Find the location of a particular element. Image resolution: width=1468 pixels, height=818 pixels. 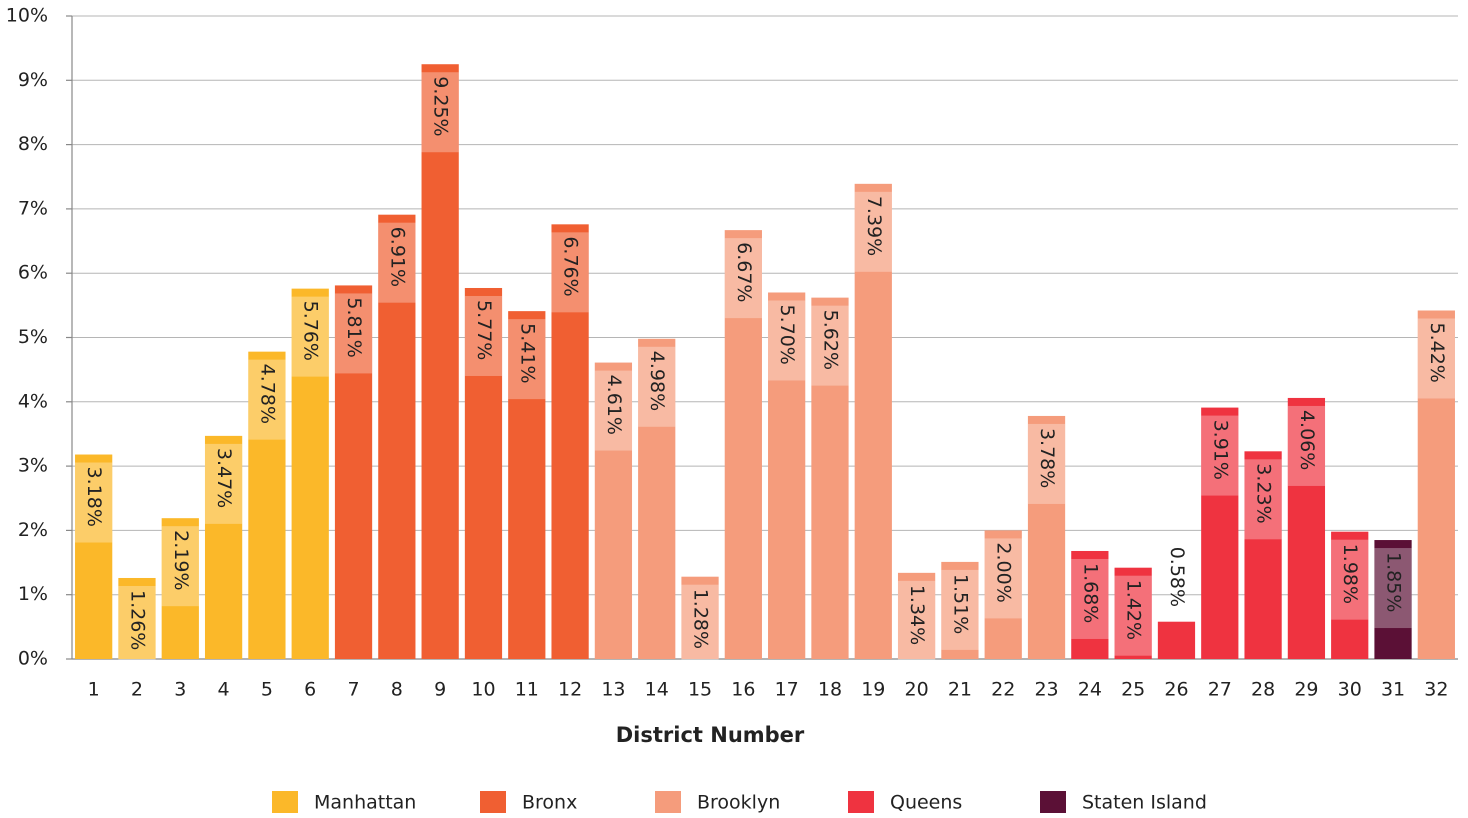

x-tick-label: 5 is located at coordinates (267, 690).